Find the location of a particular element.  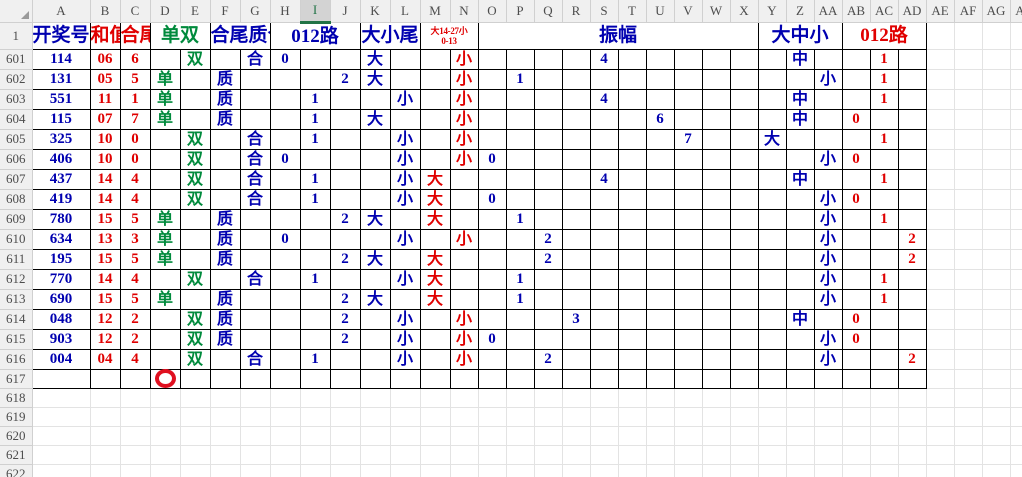

row-header-610: 610 is located at coordinates (16, 239).